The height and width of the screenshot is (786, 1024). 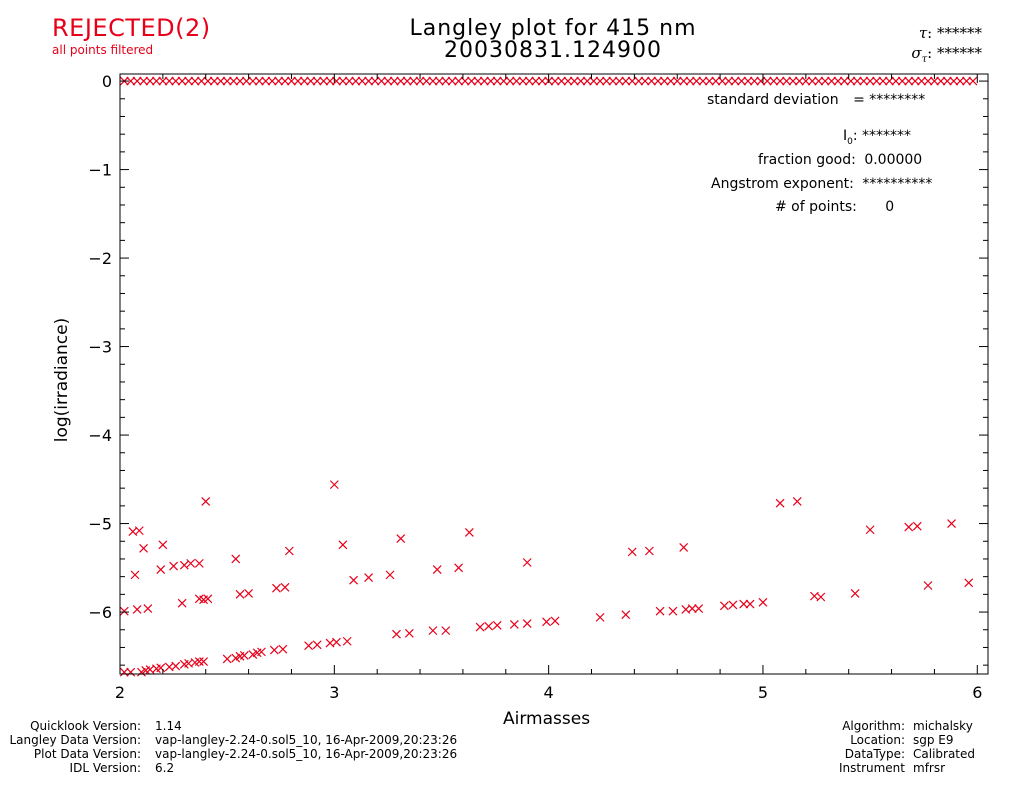 I want to click on npoints-value: 0, so click(x=890, y=207).